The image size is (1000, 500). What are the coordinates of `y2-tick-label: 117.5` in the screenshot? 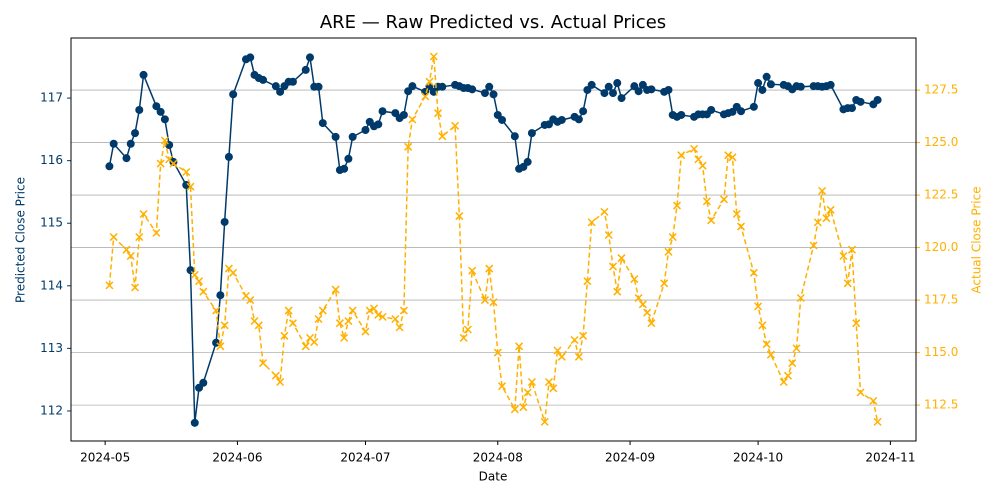 It's located at (941, 300).